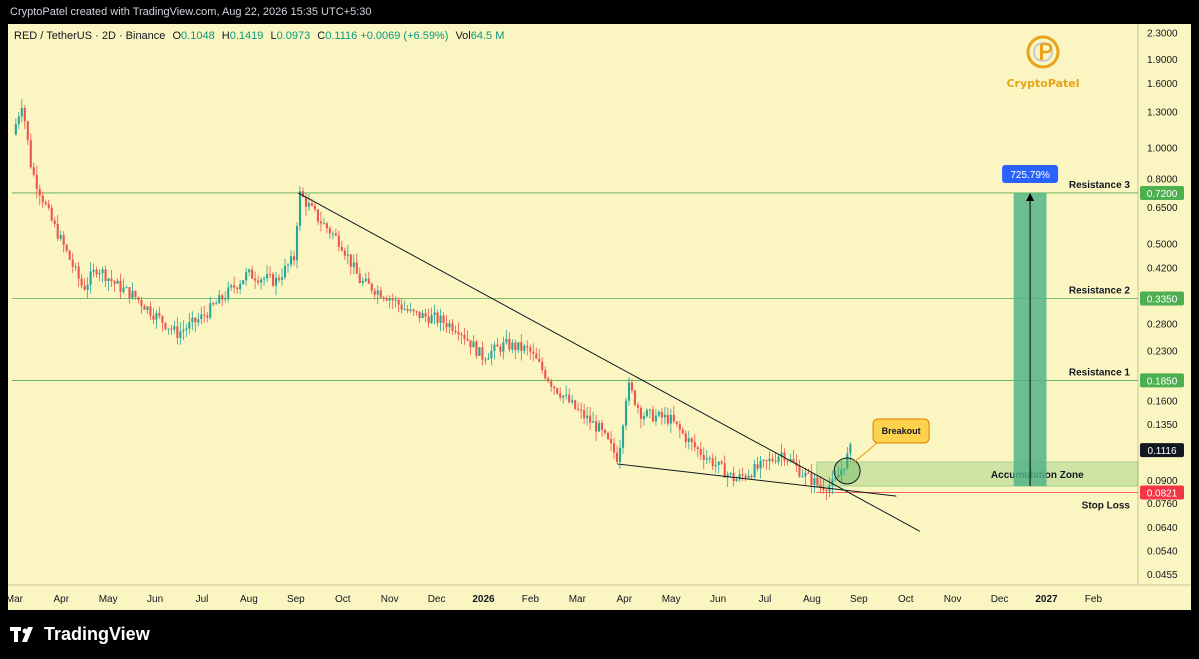 This screenshot has width=1199, height=659. I want to click on breakout-label: Breakout, so click(901, 431).